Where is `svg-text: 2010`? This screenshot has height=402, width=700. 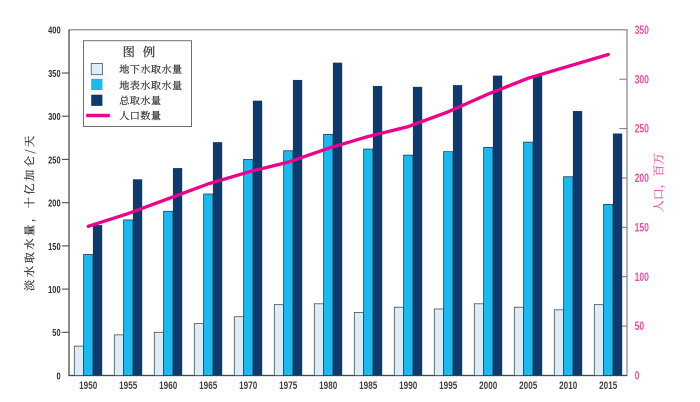 svg-text: 2010 is located at coordinates (568, 386).